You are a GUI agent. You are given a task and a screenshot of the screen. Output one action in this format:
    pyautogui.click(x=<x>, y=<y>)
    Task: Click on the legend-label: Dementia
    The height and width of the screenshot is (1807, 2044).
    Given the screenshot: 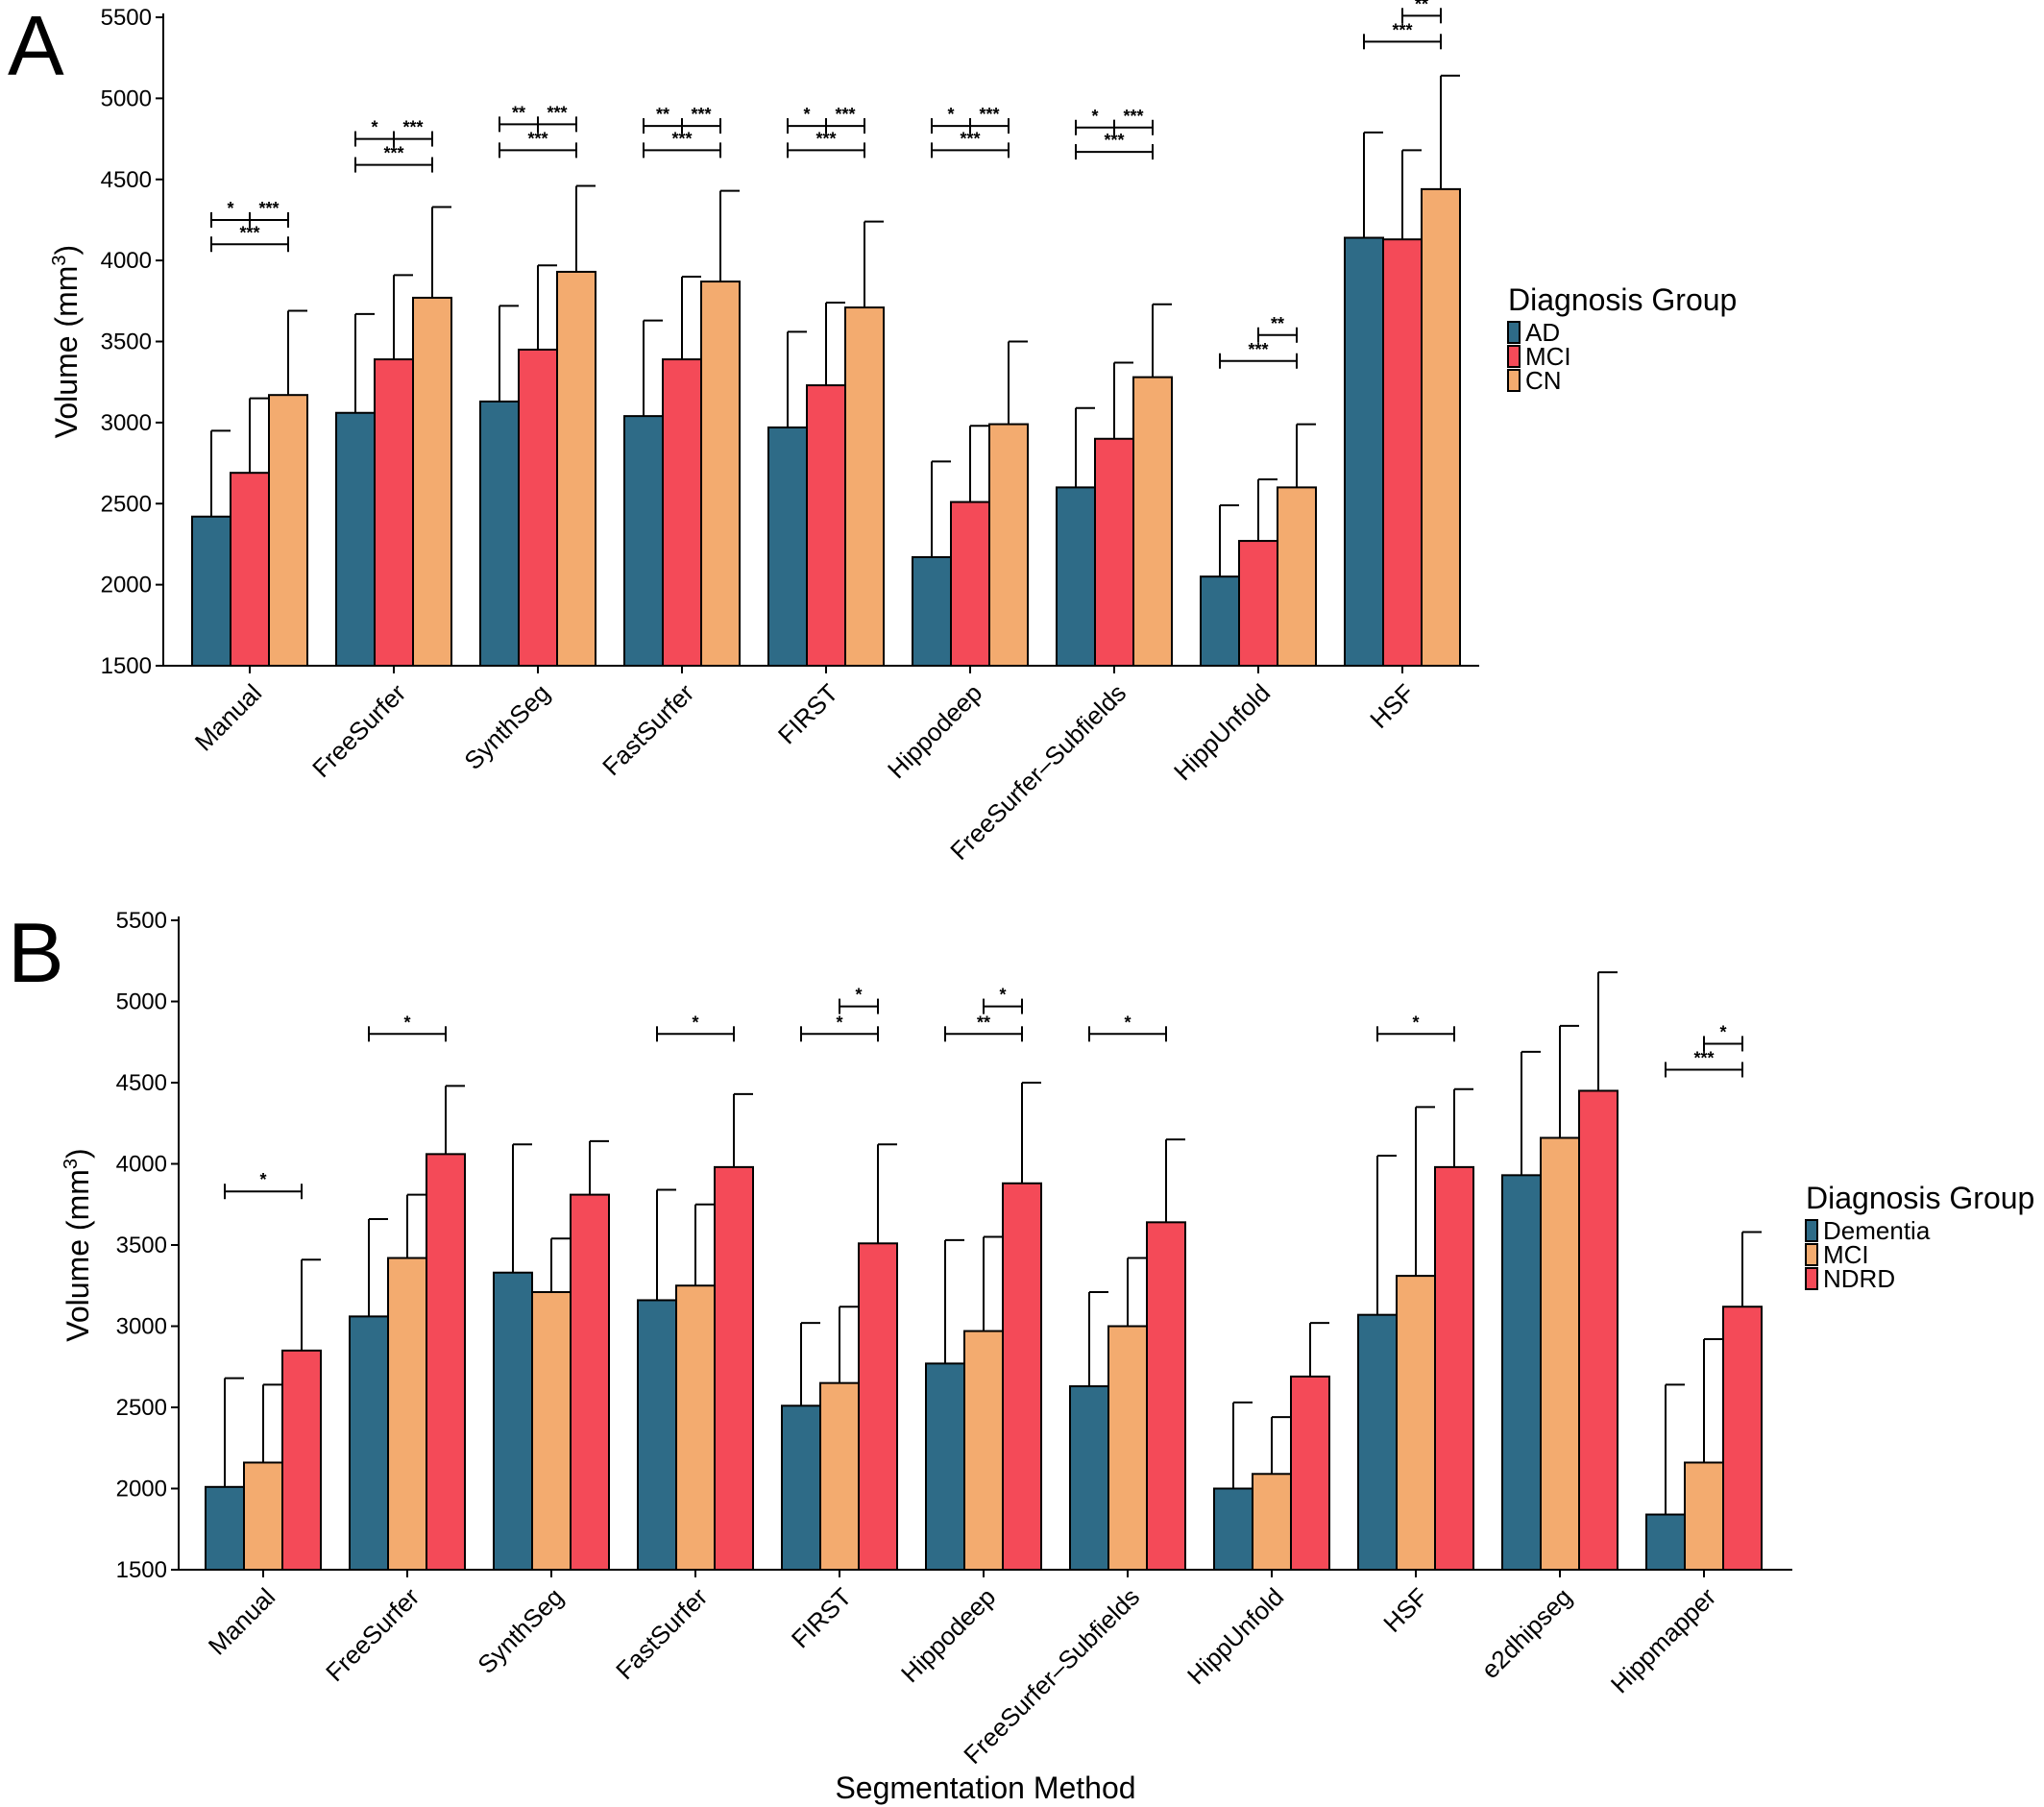 What is the action you would take?
    pyautogui.click(x=1877, y=1230)
    